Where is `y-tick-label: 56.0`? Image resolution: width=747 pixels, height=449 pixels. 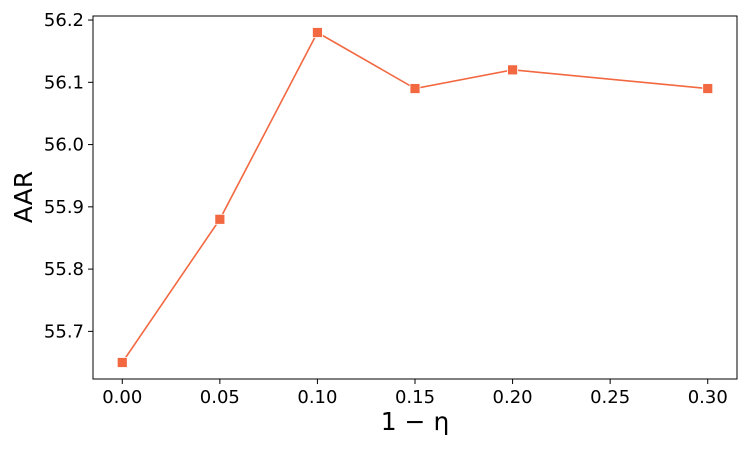
y-tick-label: 56.0 is located at coordinates (64, 145).